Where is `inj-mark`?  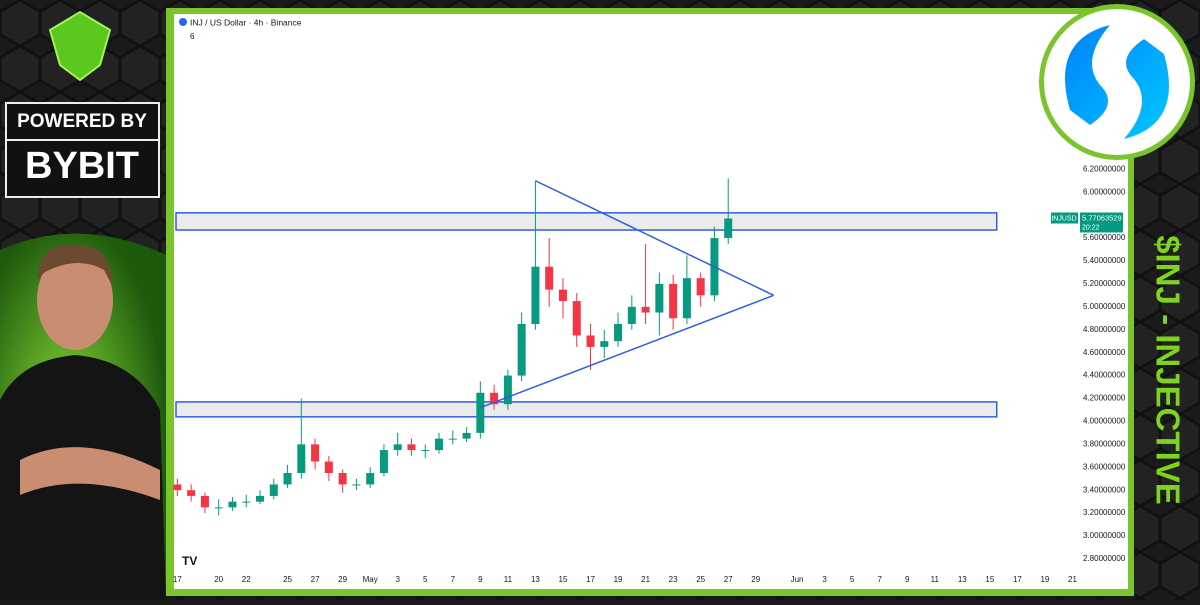
inj-mark is located at coordinates (1117, 82).